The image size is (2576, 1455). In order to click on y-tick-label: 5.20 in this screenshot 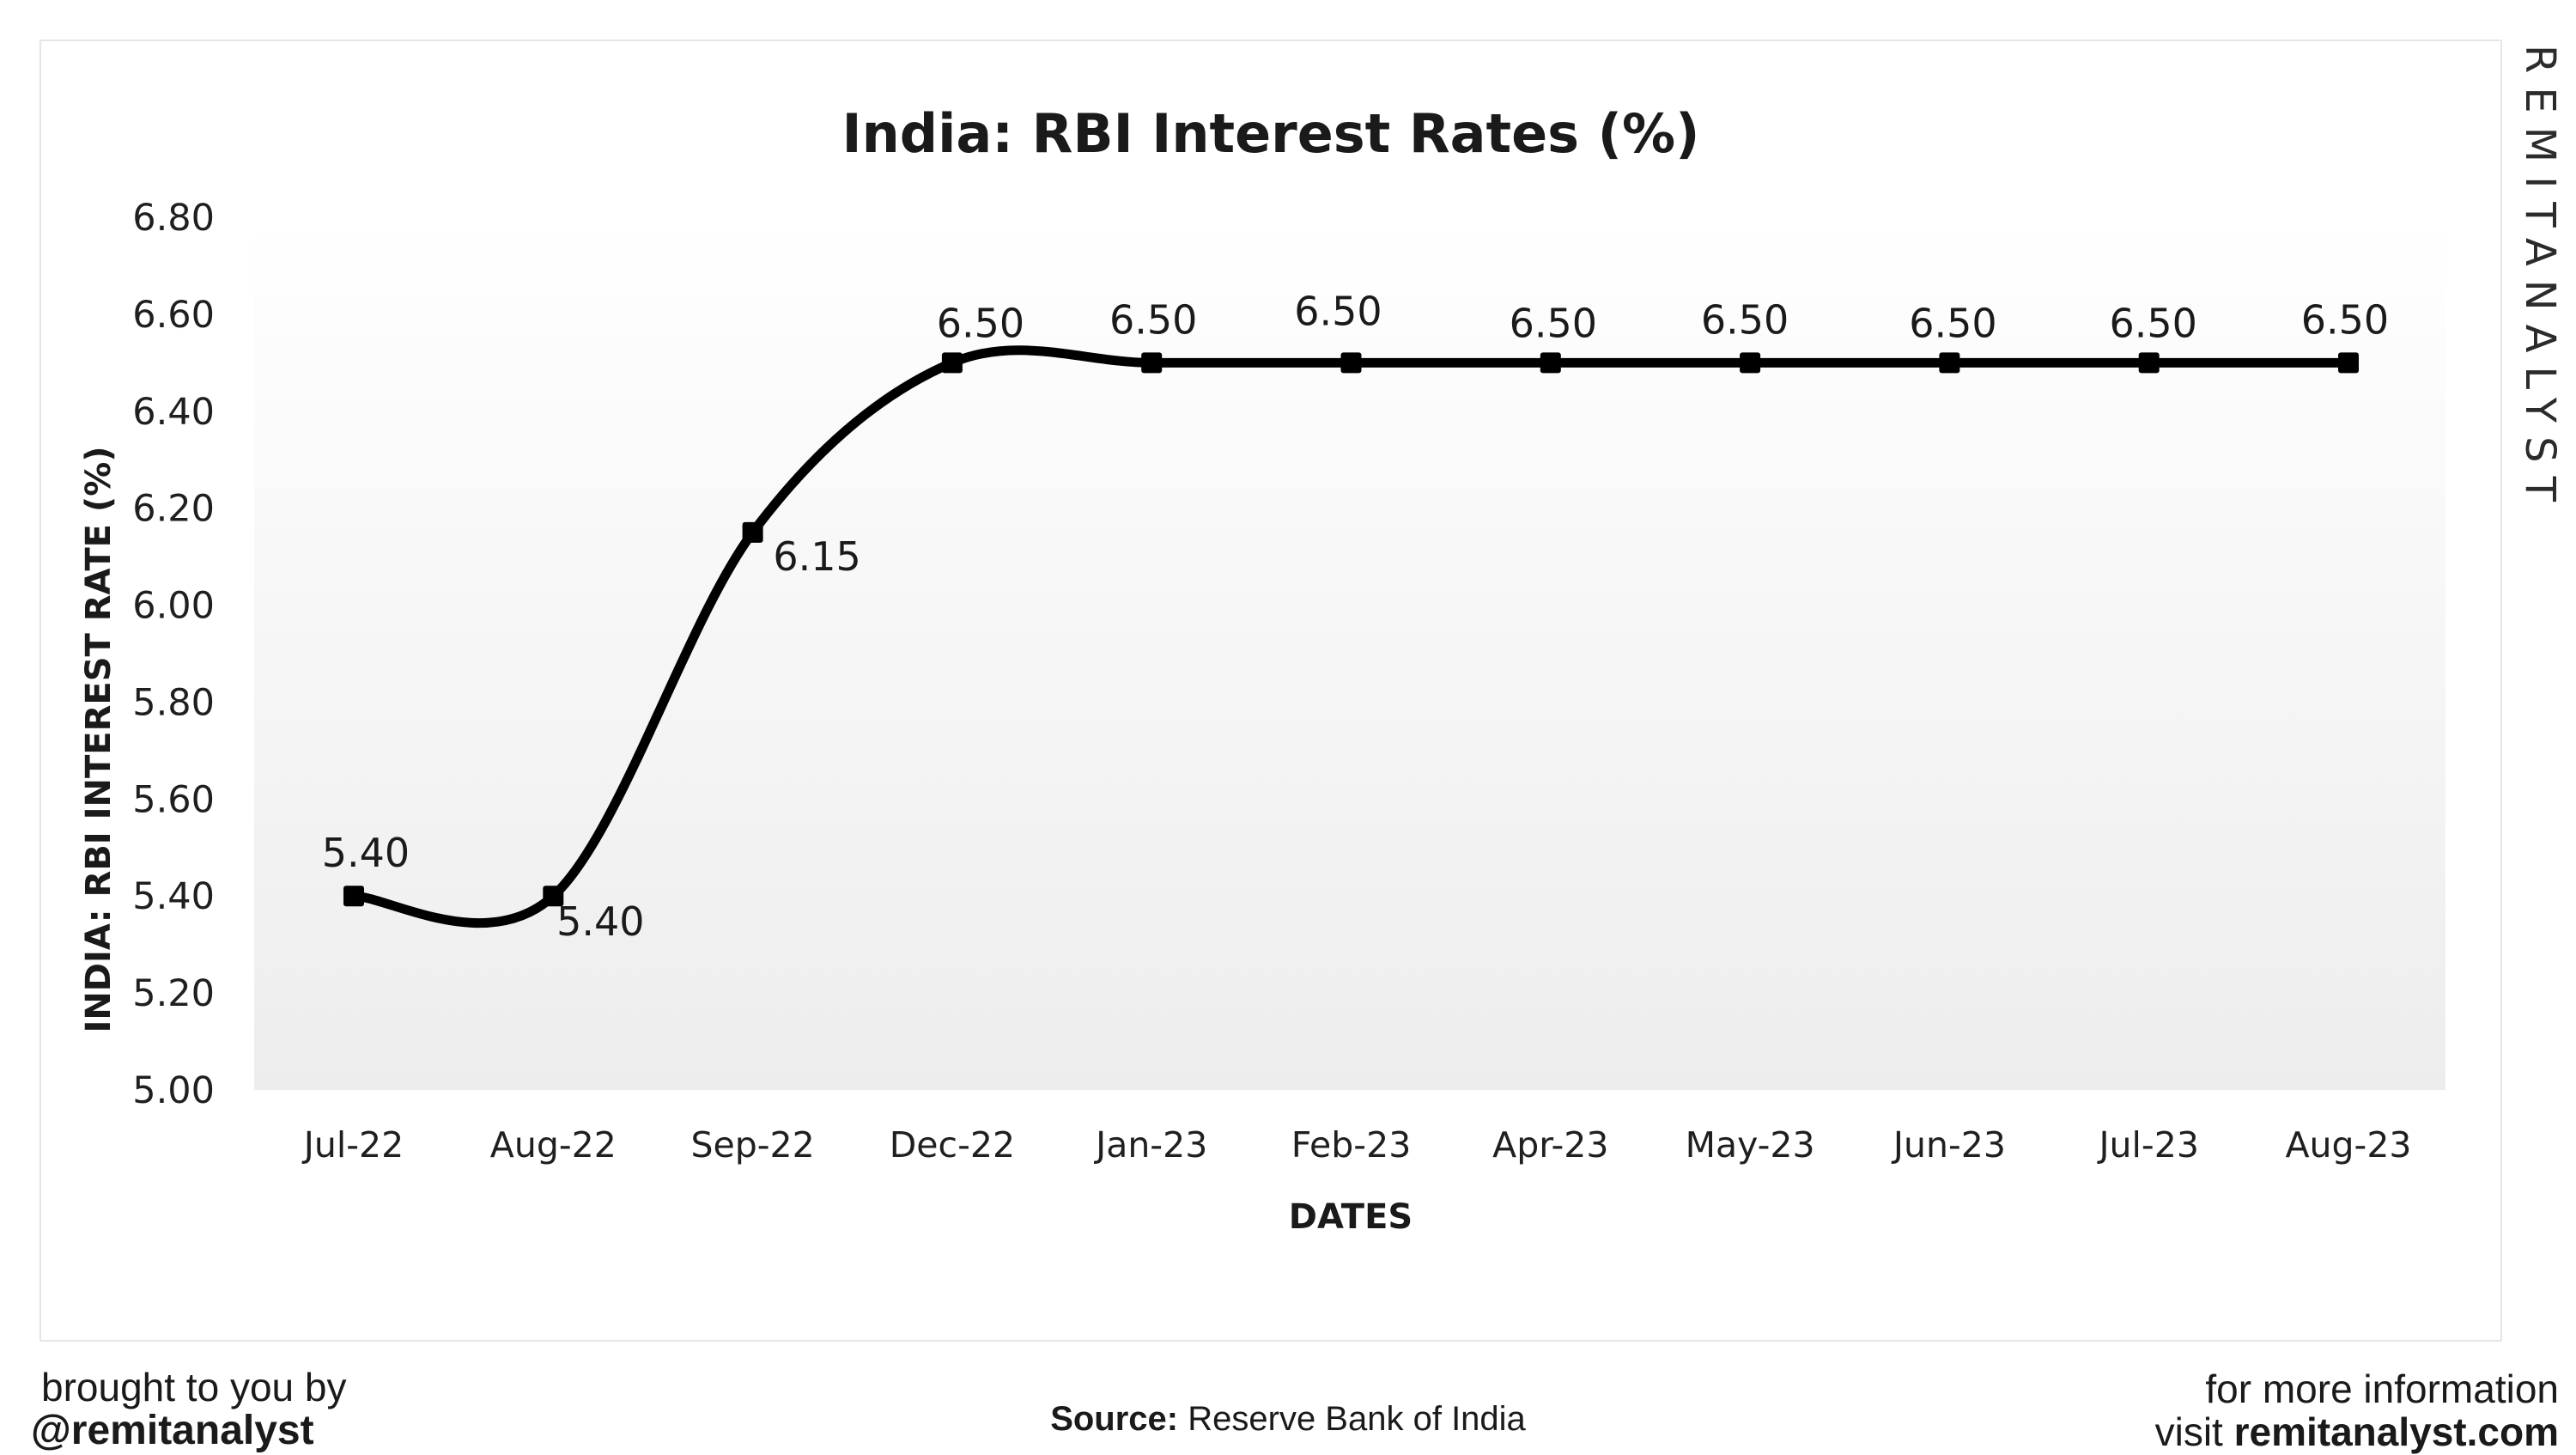, I will do `click(174, 994)`.